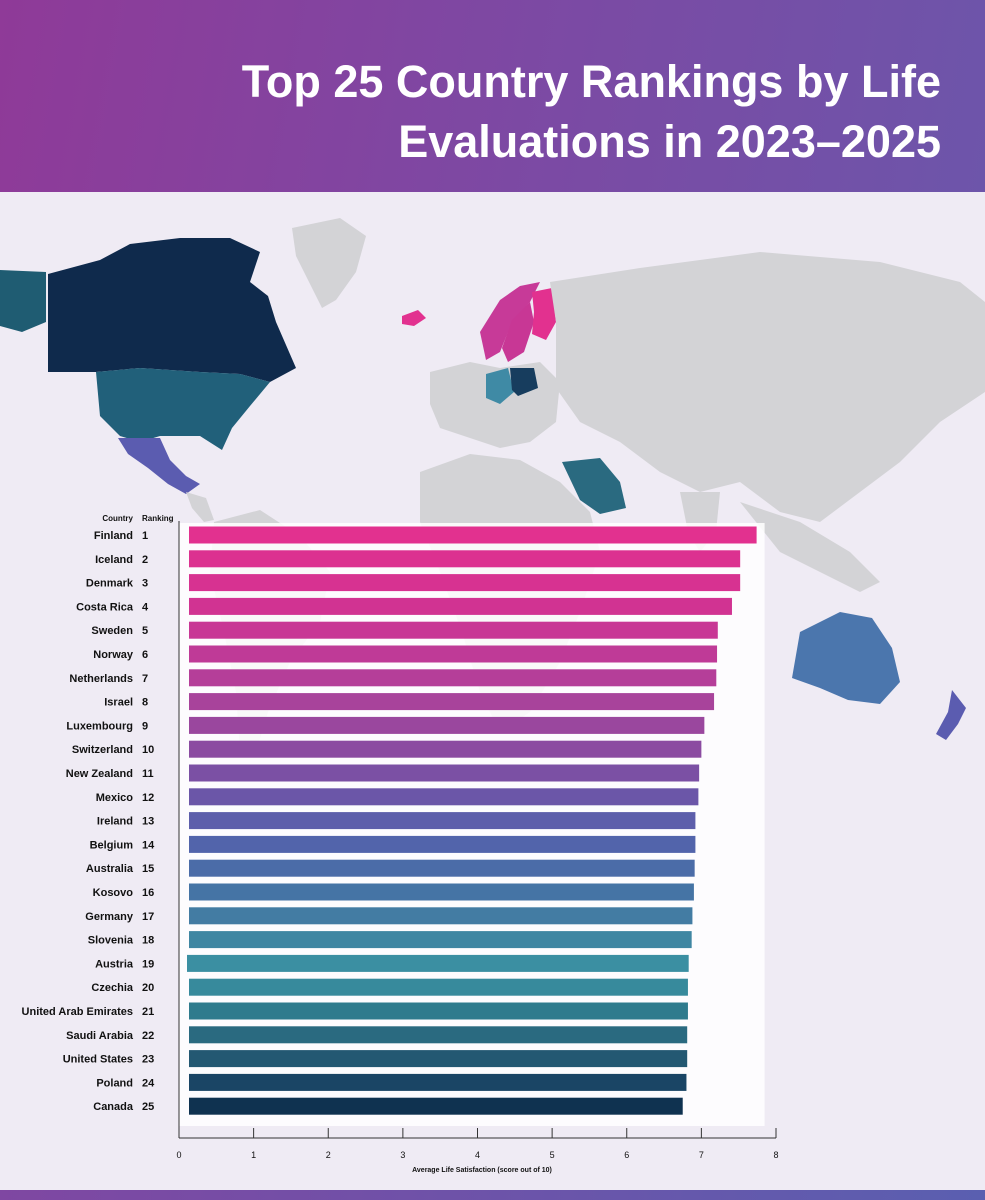 This screenshot has width=985, height=1200. Describe the element at coordinates (148, 1060) in the screenshot. I see `rank-label: 23` at that location.